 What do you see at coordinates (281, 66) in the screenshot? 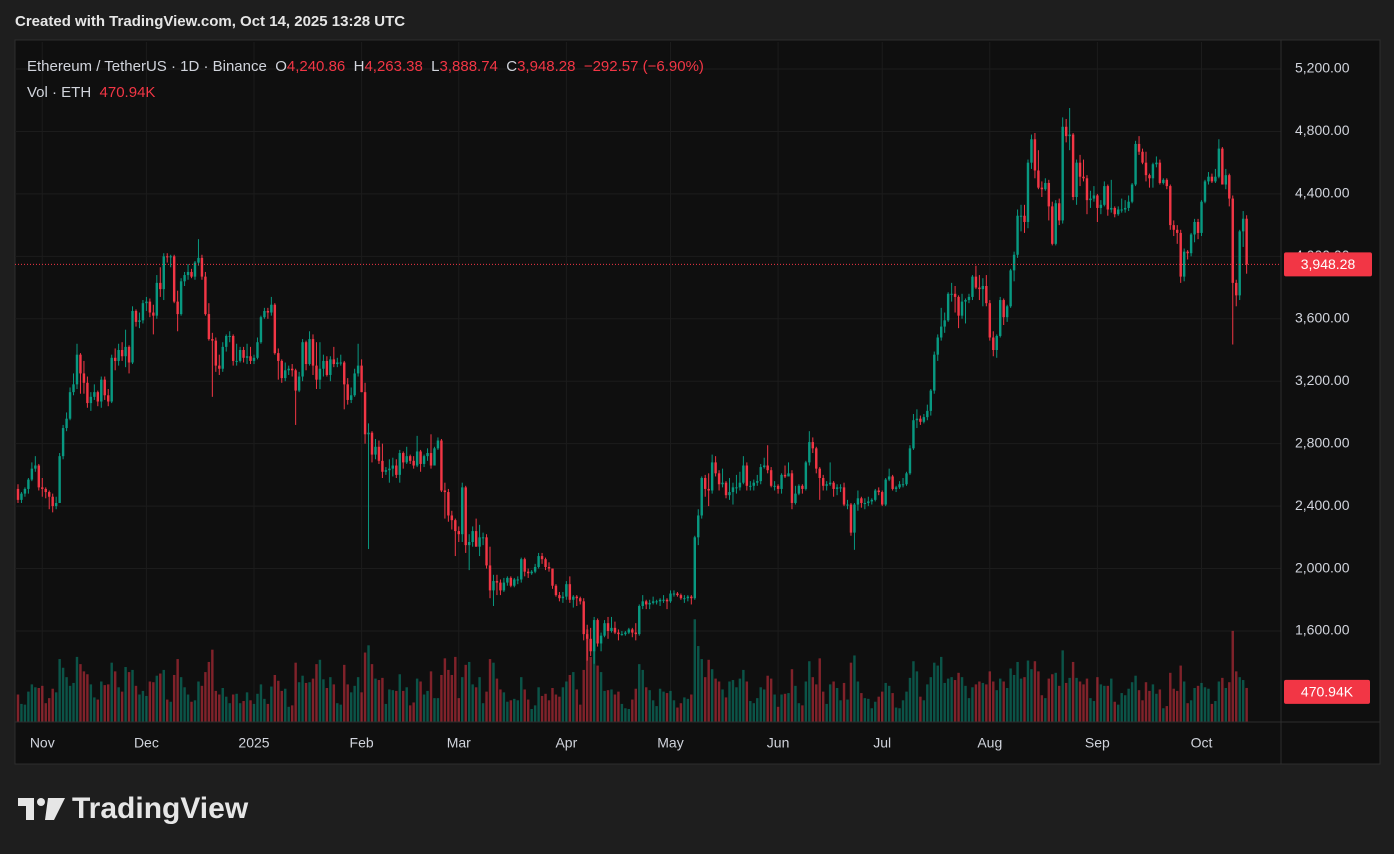
I see `legend-key: O` at bounding box center [281, 66].